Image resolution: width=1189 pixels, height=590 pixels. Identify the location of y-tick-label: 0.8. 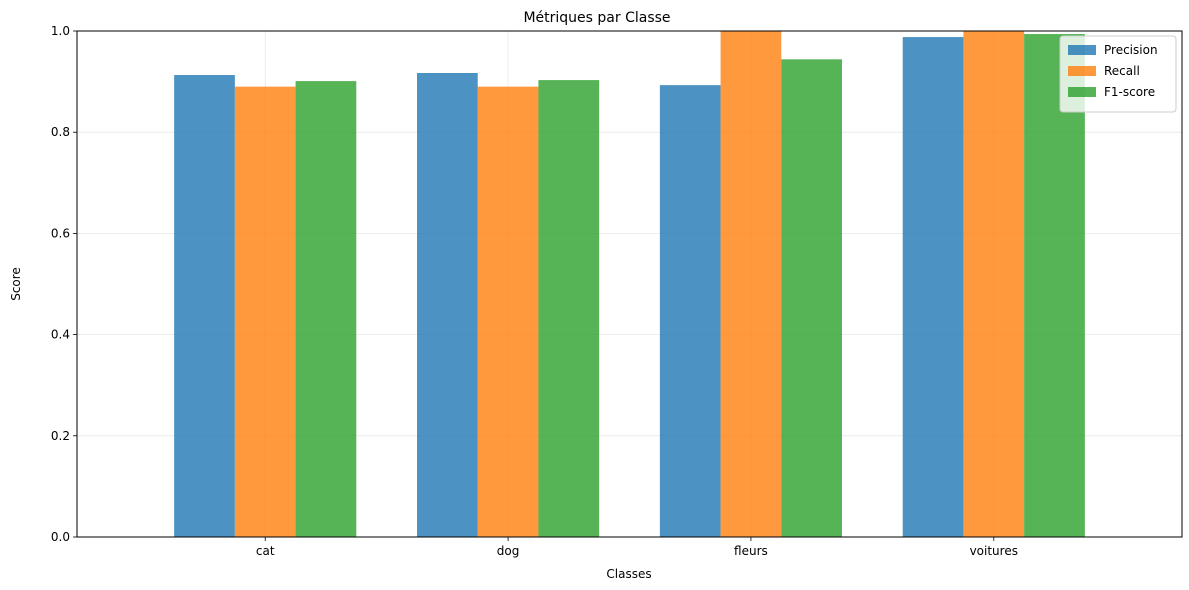
(60, 132).